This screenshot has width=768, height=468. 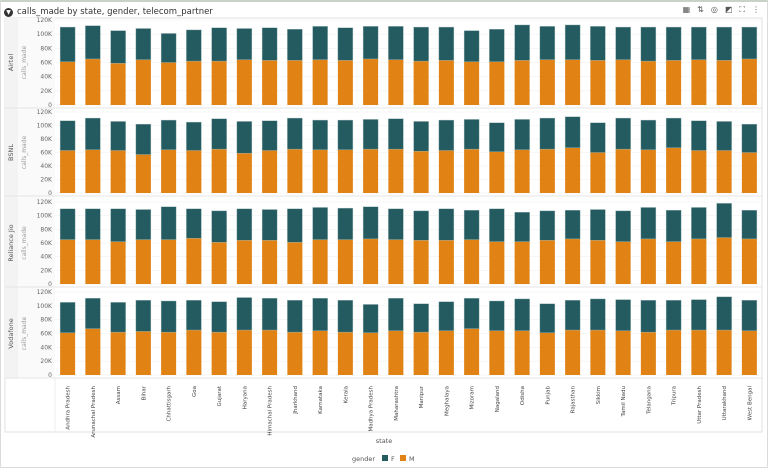 What do you see at coordinates (624, 401) in the screenshot?
I see `x-tick-label: Tamil Nadu` at bounding box center [624, 401].